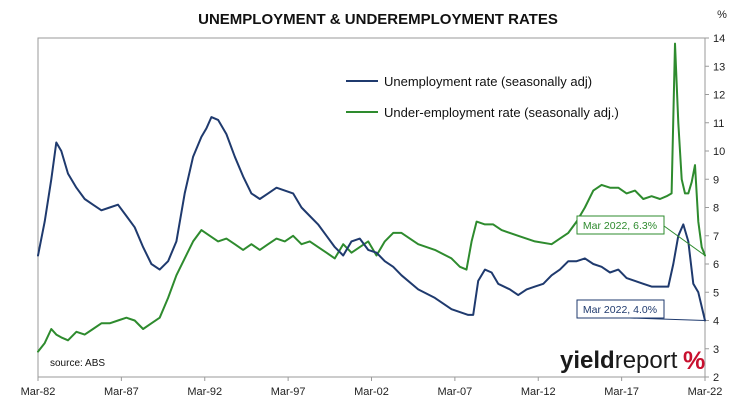  I want to click on brand-light-part: report, so click(646, 360).